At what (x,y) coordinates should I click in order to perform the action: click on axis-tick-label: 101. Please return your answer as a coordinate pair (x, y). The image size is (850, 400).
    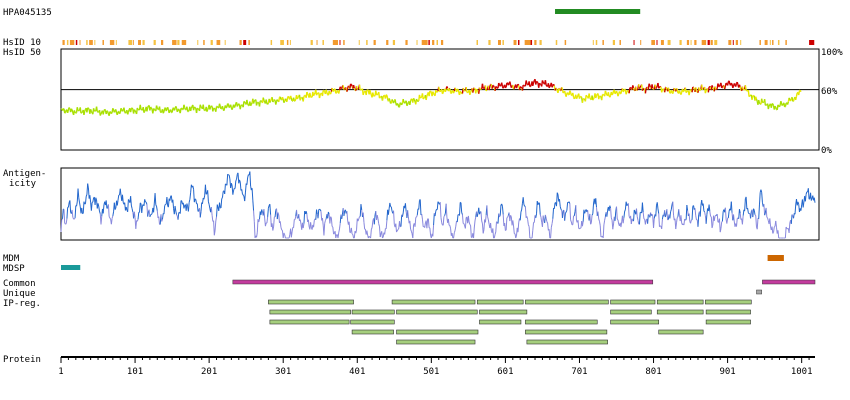
    Looking at the image, I should click on (135, 372).